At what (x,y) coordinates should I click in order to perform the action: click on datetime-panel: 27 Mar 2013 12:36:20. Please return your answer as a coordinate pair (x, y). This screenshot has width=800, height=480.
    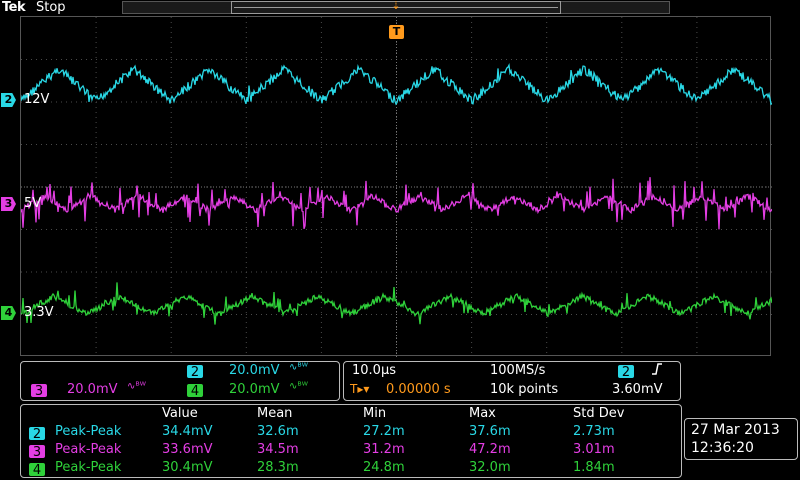
    Looking at the image, I should click on (741, 439).